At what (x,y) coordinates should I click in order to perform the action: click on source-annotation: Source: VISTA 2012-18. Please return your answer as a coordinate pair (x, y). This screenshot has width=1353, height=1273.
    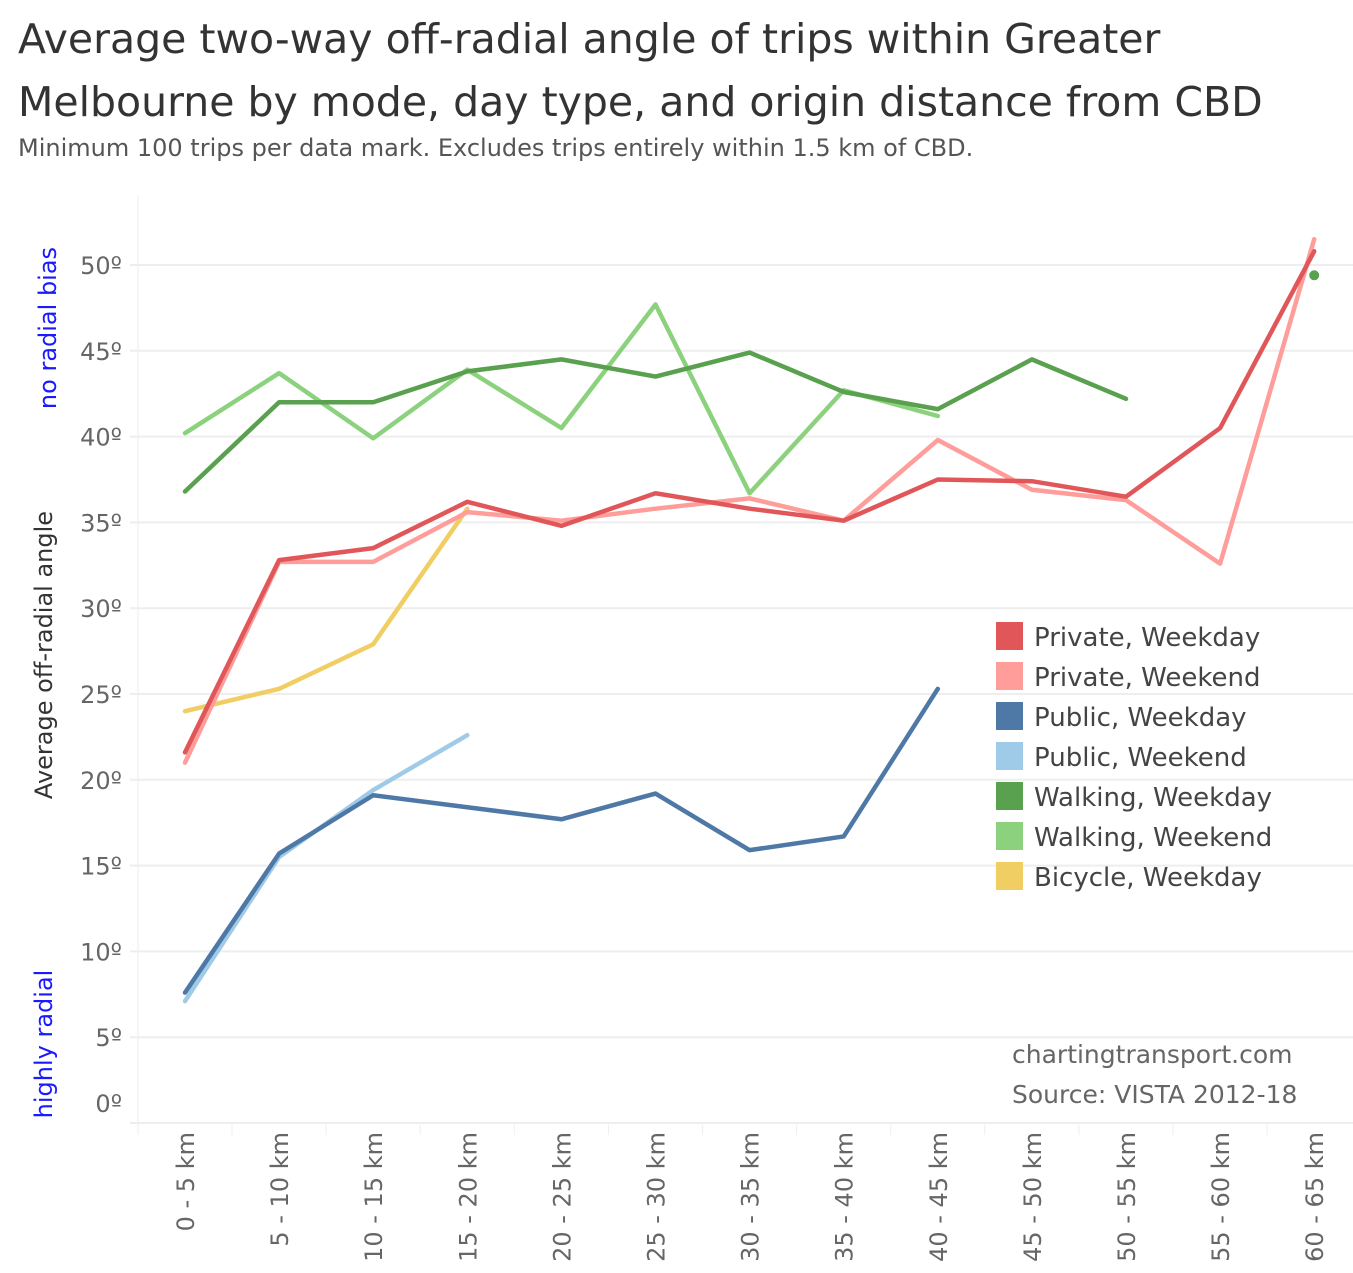
    Looking at the image, I should click on (1154, 1094).